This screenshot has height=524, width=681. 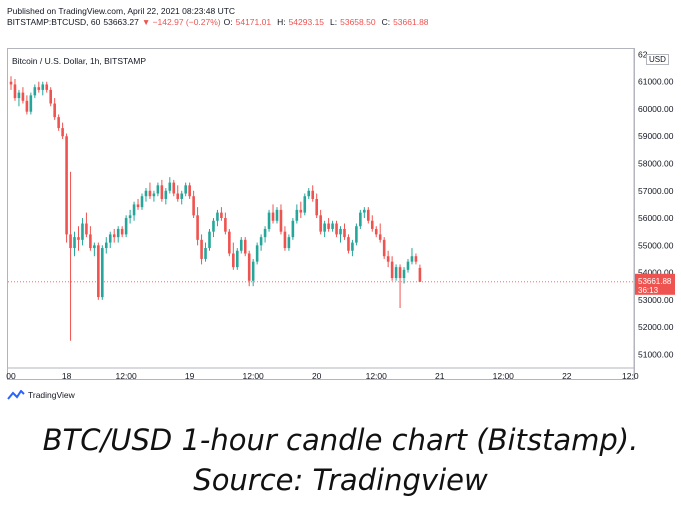 What do you see at coordinates (317, 376) in the screenshot?
I see `x-tick-label: 20` at bounding box center [317, 376].